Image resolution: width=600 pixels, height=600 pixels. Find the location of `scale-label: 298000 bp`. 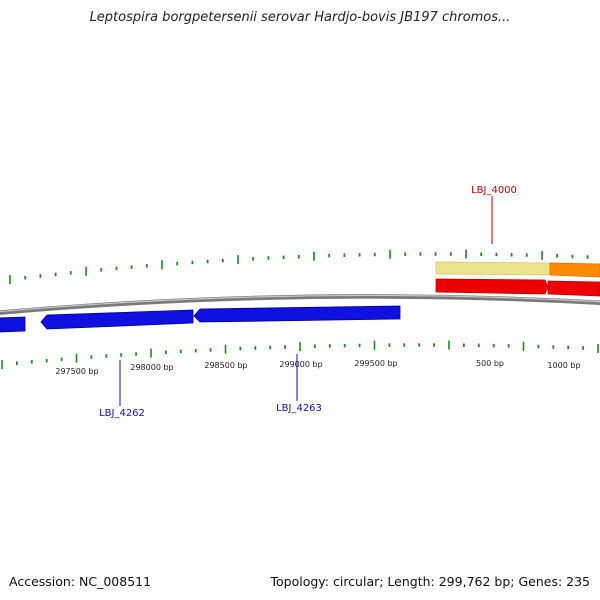

scale-label: 298000 bp is located at coordinates (151, 367).